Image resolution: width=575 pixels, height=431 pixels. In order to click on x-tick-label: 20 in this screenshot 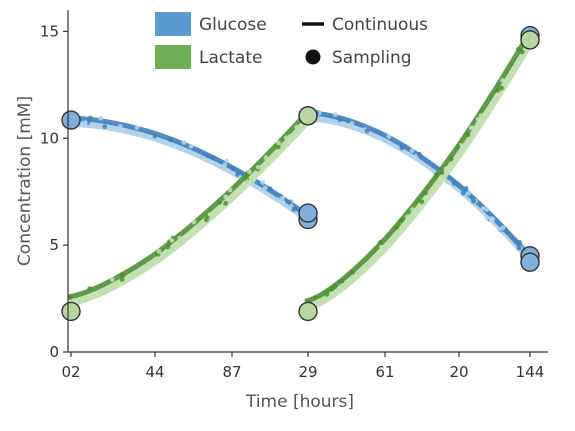, I will do `click(458, 372)`.